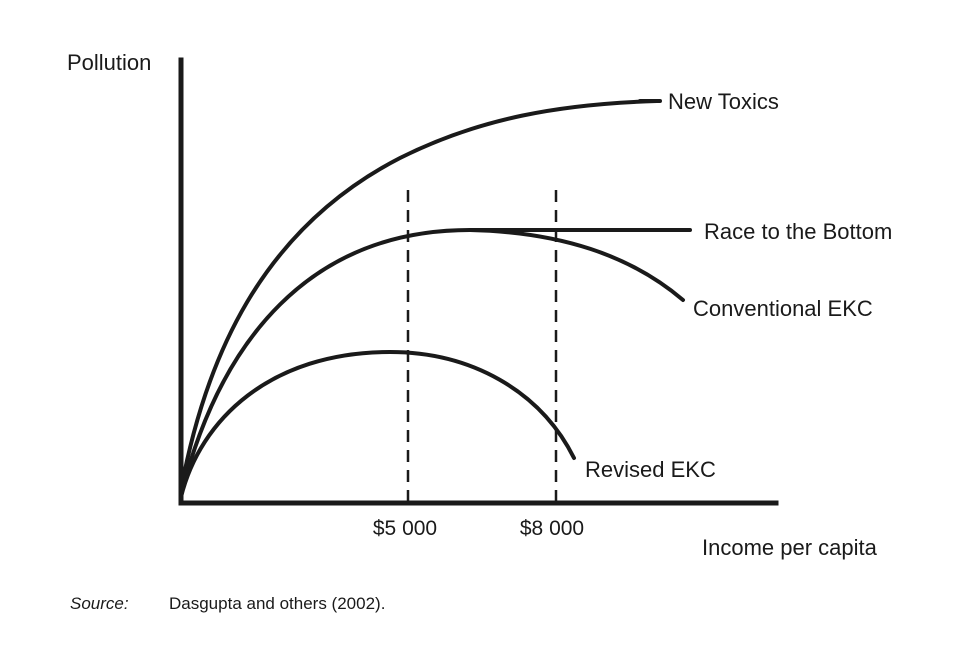  Describe the element at coordinates (723, 101) in the screenshot. I see `label-new-toxics: New Toxics` at that location.